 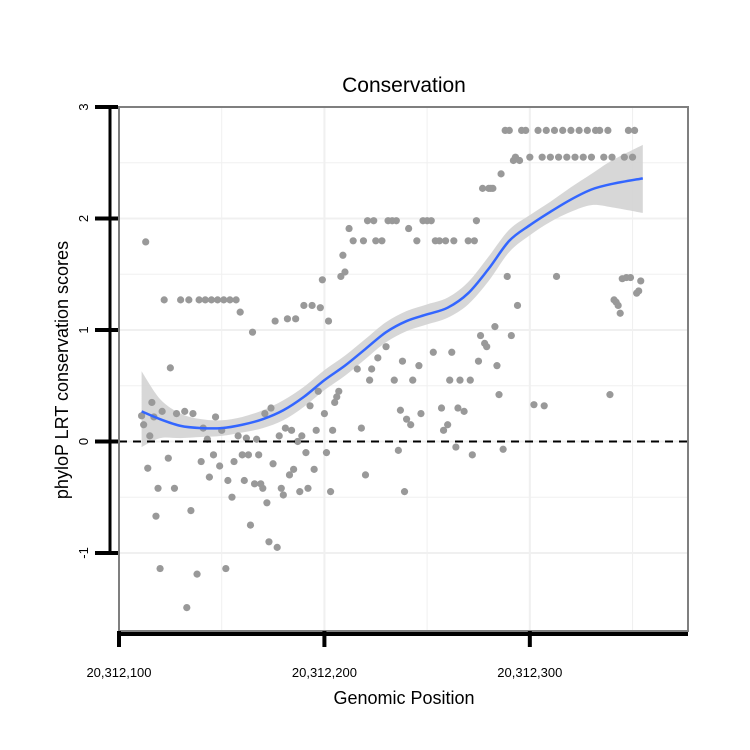 I want to click on x-axis-label: Genomic Position, so click(x=403, y=698).